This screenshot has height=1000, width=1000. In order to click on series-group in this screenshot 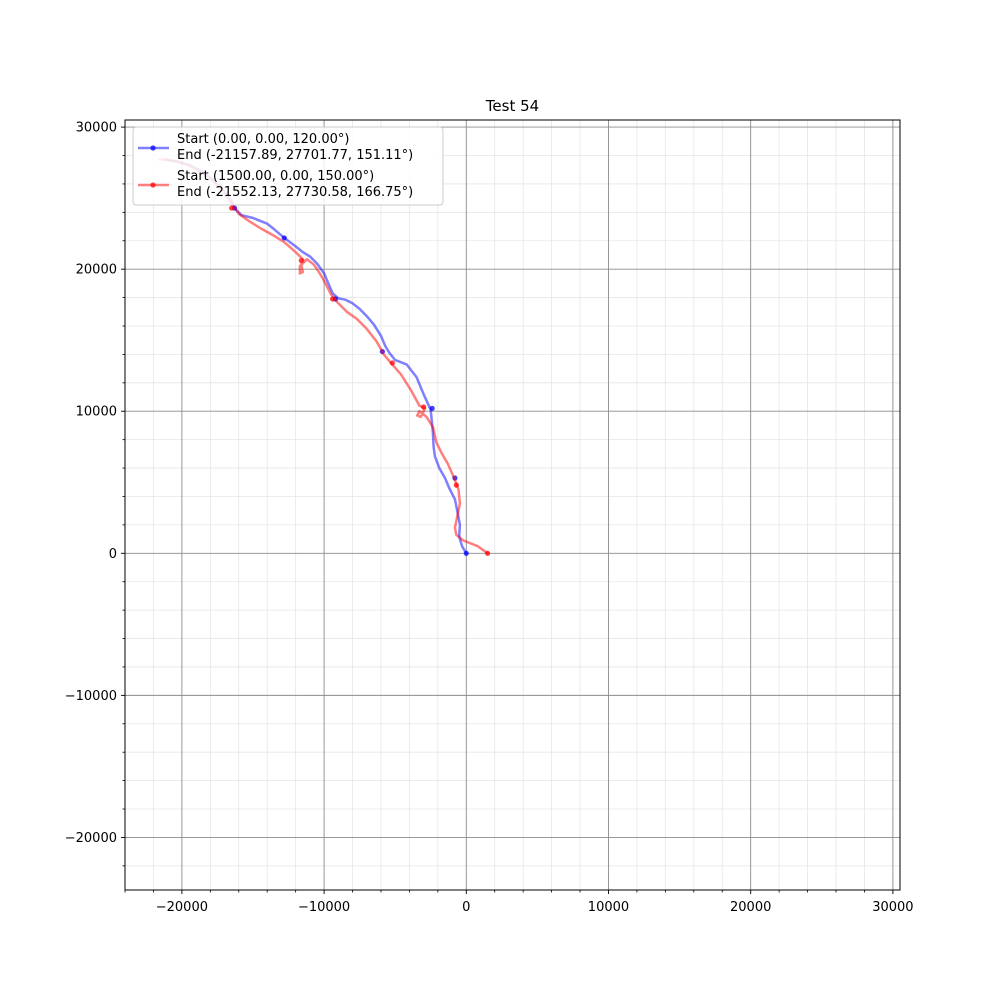, I will do `click(324, 357)`.